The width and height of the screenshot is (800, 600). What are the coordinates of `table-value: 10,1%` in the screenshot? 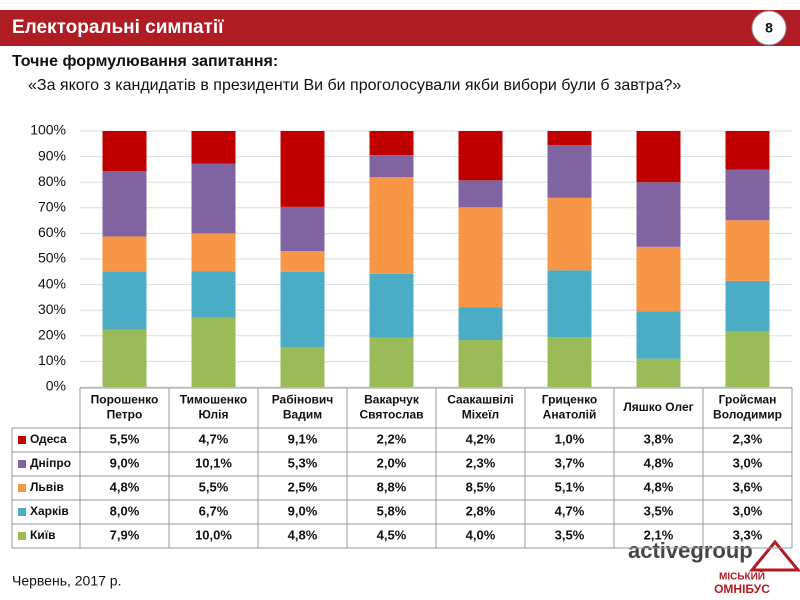 It's located at (213, 462).